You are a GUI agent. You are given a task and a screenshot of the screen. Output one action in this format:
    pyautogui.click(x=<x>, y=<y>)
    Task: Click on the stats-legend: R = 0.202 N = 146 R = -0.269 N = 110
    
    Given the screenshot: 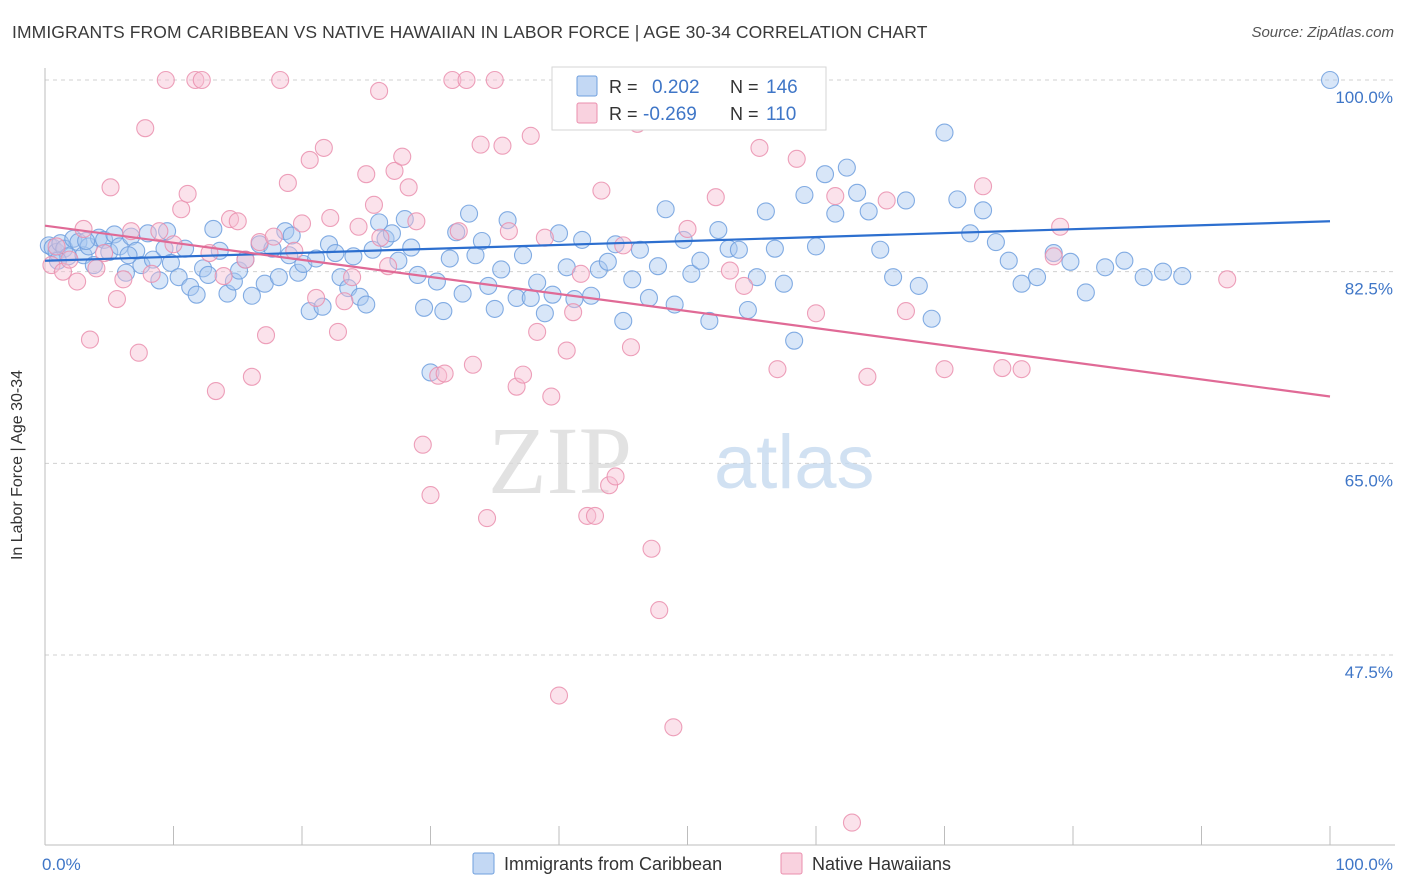 What is the action you would take?
    pyautogui.click(x=689, y=98)
    